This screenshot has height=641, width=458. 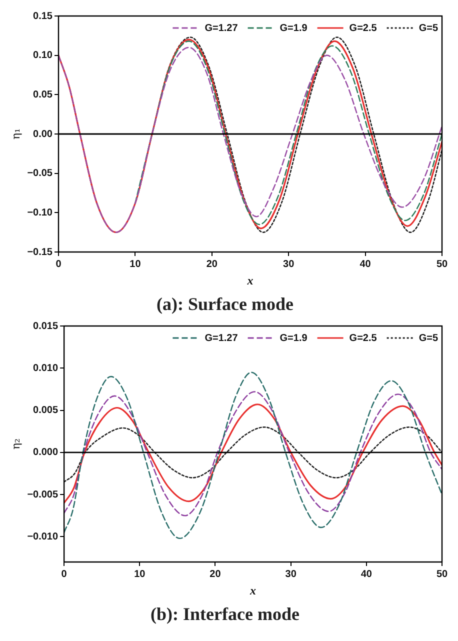 I want to click on y-tick-label: −0.10, so click(x=40, y=212).